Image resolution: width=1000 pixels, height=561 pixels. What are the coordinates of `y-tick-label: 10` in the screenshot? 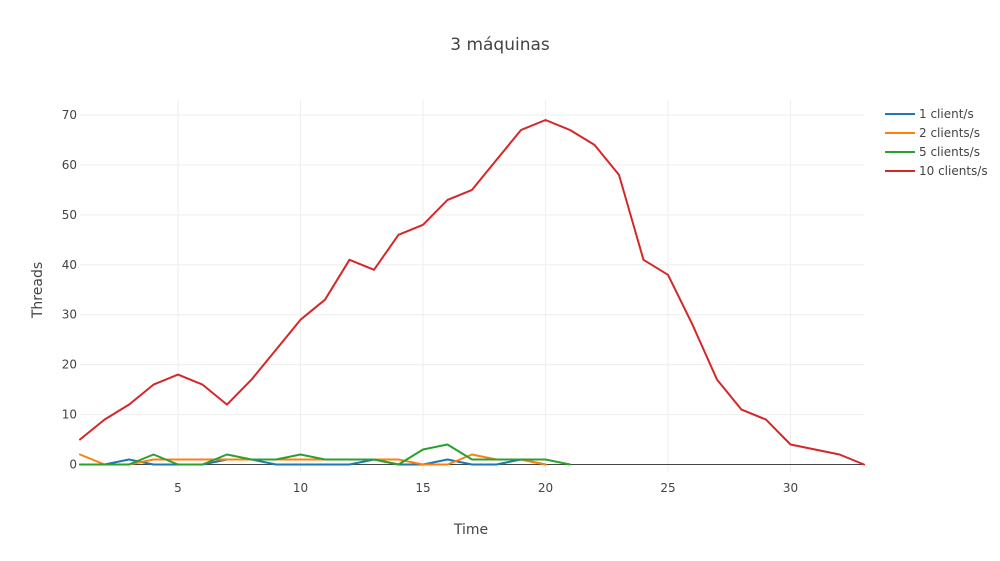 It's located at (69, 415).